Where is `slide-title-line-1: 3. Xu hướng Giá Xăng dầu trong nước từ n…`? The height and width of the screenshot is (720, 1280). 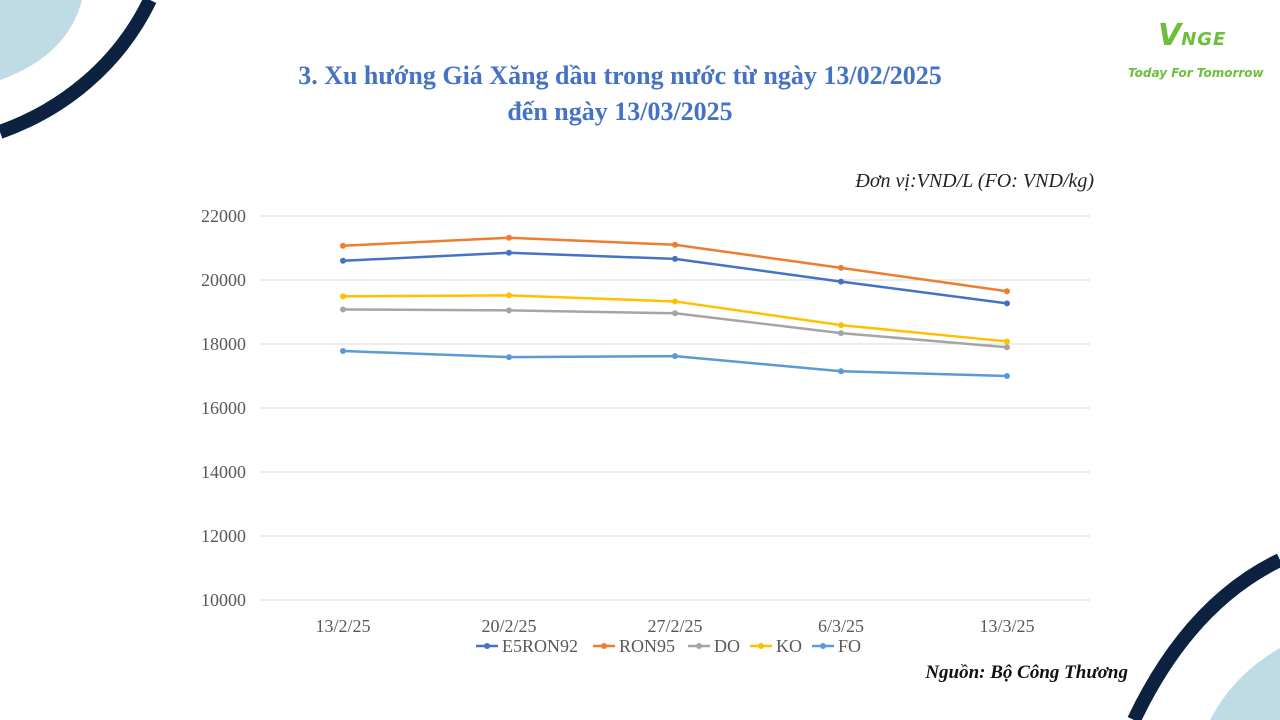 slide-title-line-1: 3. Xu hướng Giá Xăng dầu trong nước từ n… is located at coordinates (620, 75).